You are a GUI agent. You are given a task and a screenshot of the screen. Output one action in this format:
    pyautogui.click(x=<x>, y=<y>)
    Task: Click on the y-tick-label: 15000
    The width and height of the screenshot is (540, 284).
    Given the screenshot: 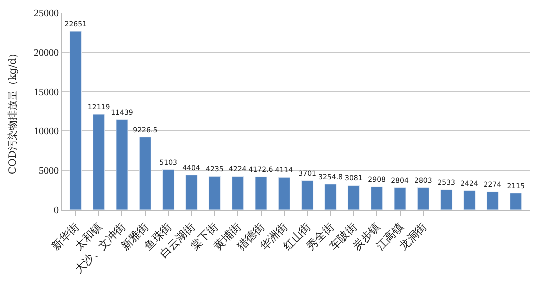 What is the action you would take?
    pyautogui.click(x=46, y=92)
    